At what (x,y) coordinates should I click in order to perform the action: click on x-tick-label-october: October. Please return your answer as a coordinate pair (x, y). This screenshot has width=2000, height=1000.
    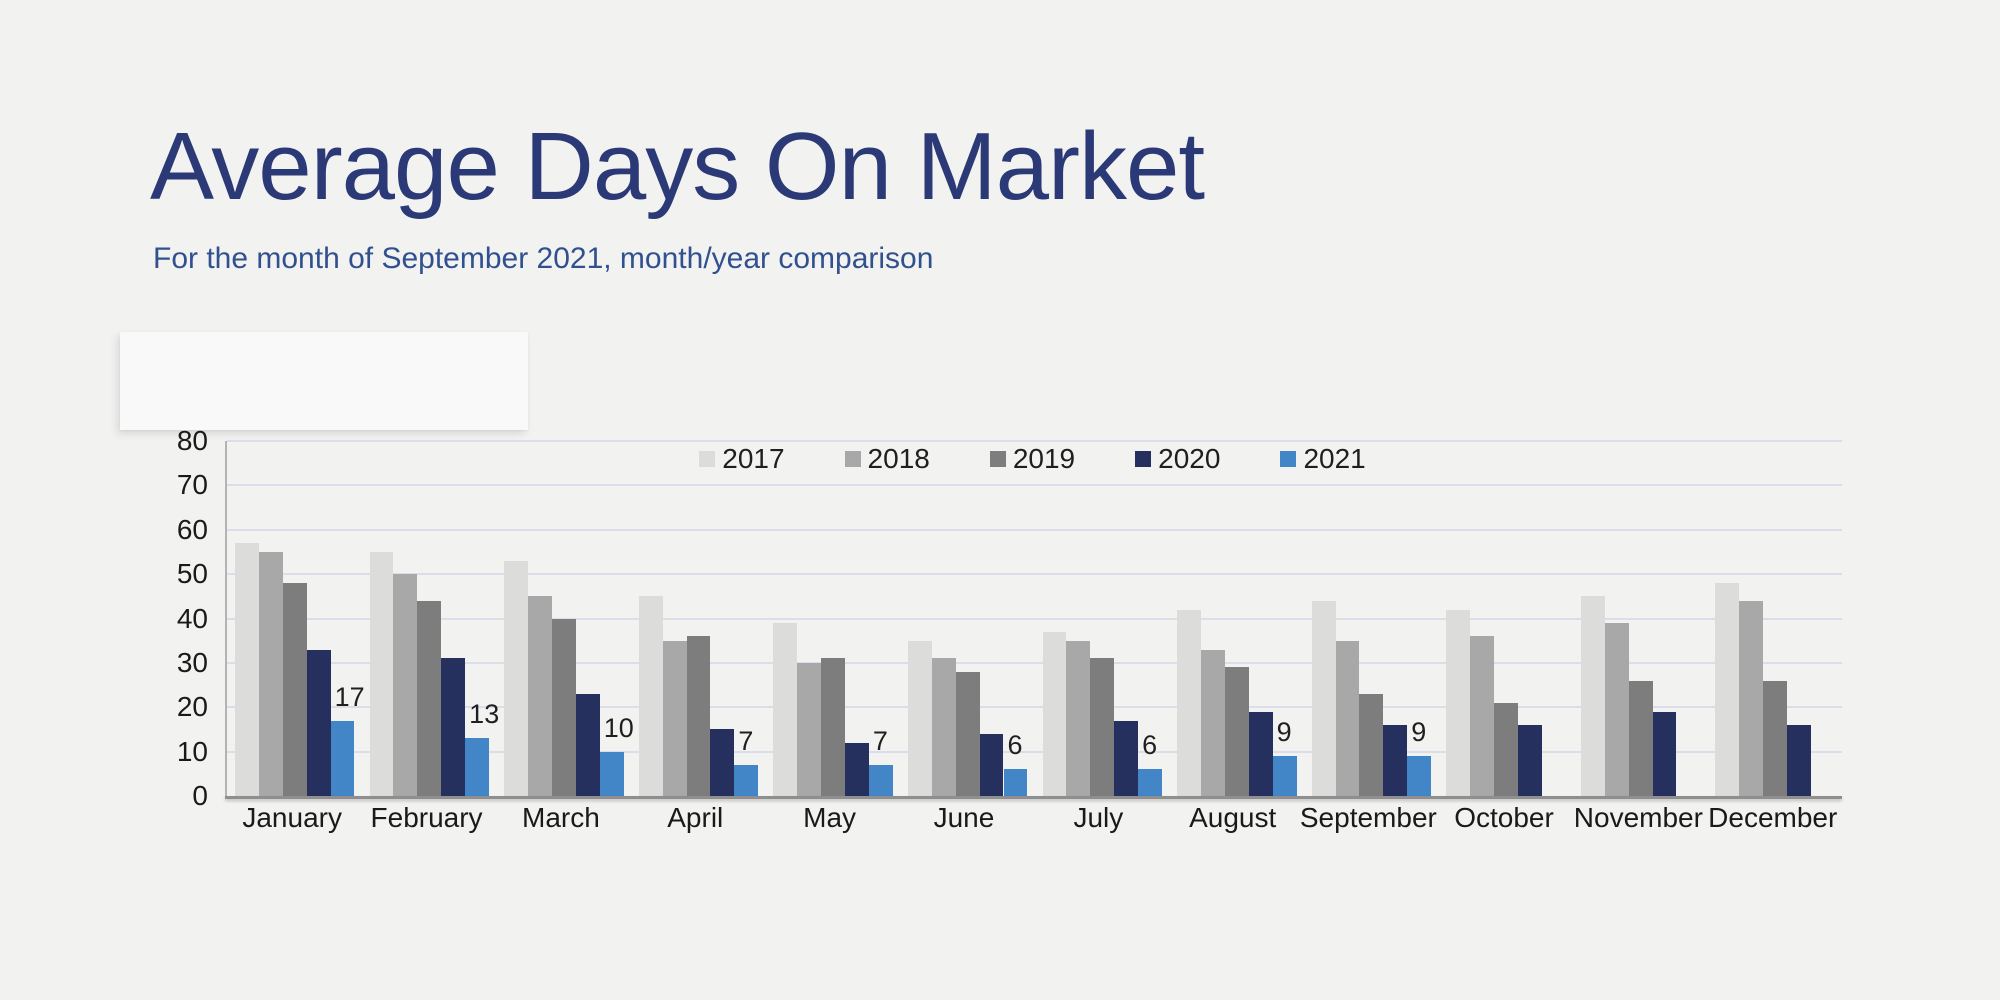
    Looking at the image, I should click on (1504, 817).